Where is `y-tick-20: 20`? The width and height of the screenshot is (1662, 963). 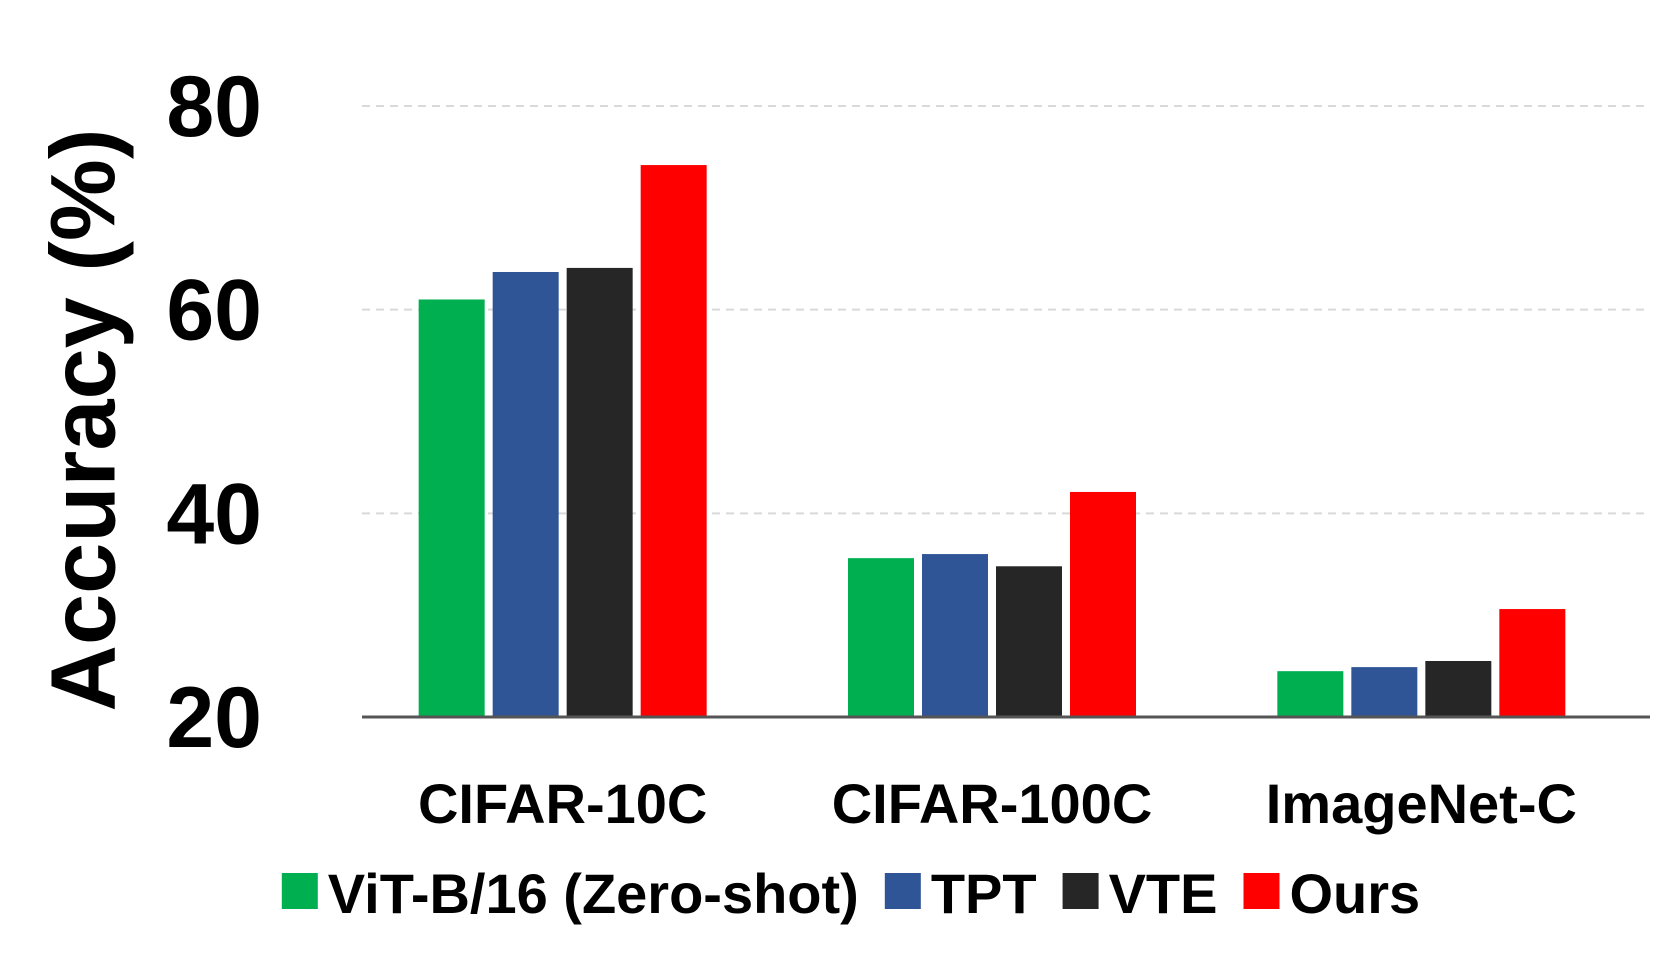
y-tick-20: 20 is located at coordinates (214, 718).